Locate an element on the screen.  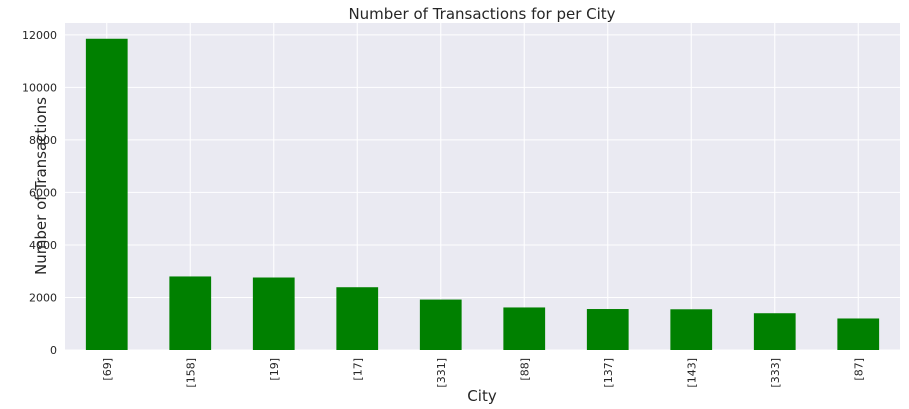
x-tick-label: [17] is located at coordinates (357, 369).